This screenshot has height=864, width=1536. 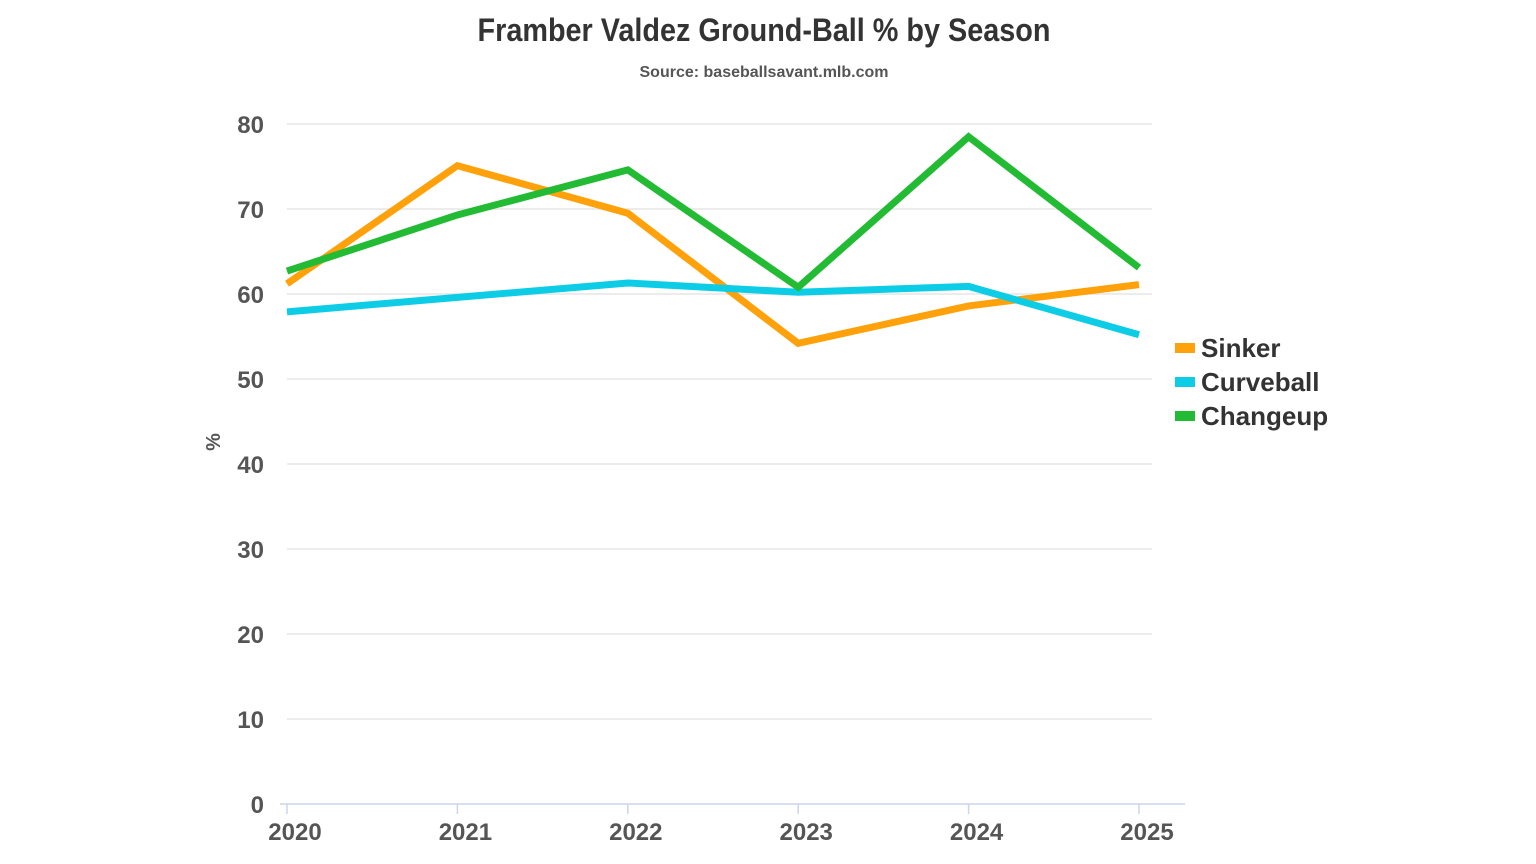 What do you see at coordinates (250, 125) in the screenshot?
I see `y-tick-label: 80` at bounding box center [250, 125].